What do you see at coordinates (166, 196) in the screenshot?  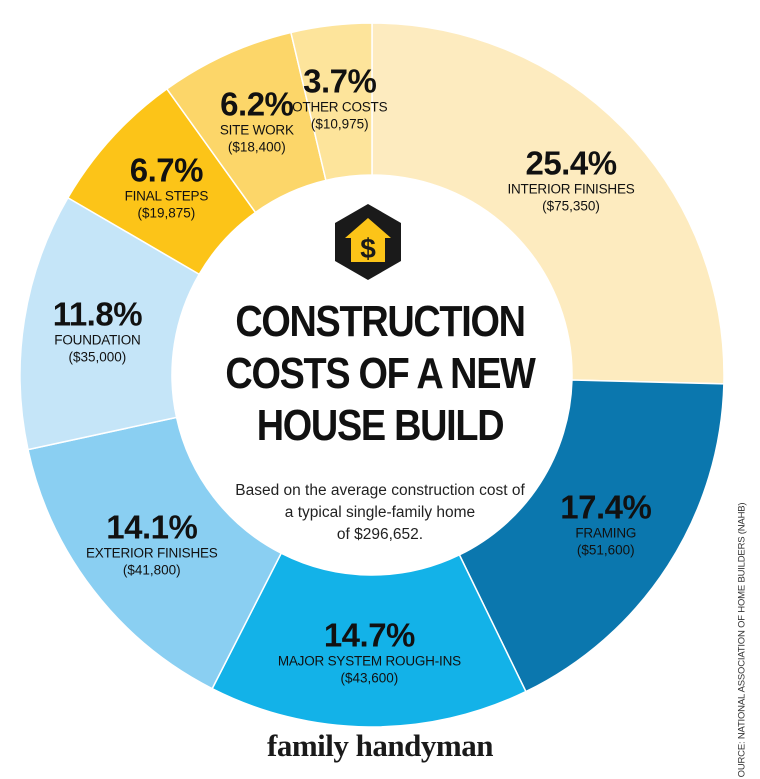 I see `slice-name: FINAL STEPS` at bounding box center [166, 196].